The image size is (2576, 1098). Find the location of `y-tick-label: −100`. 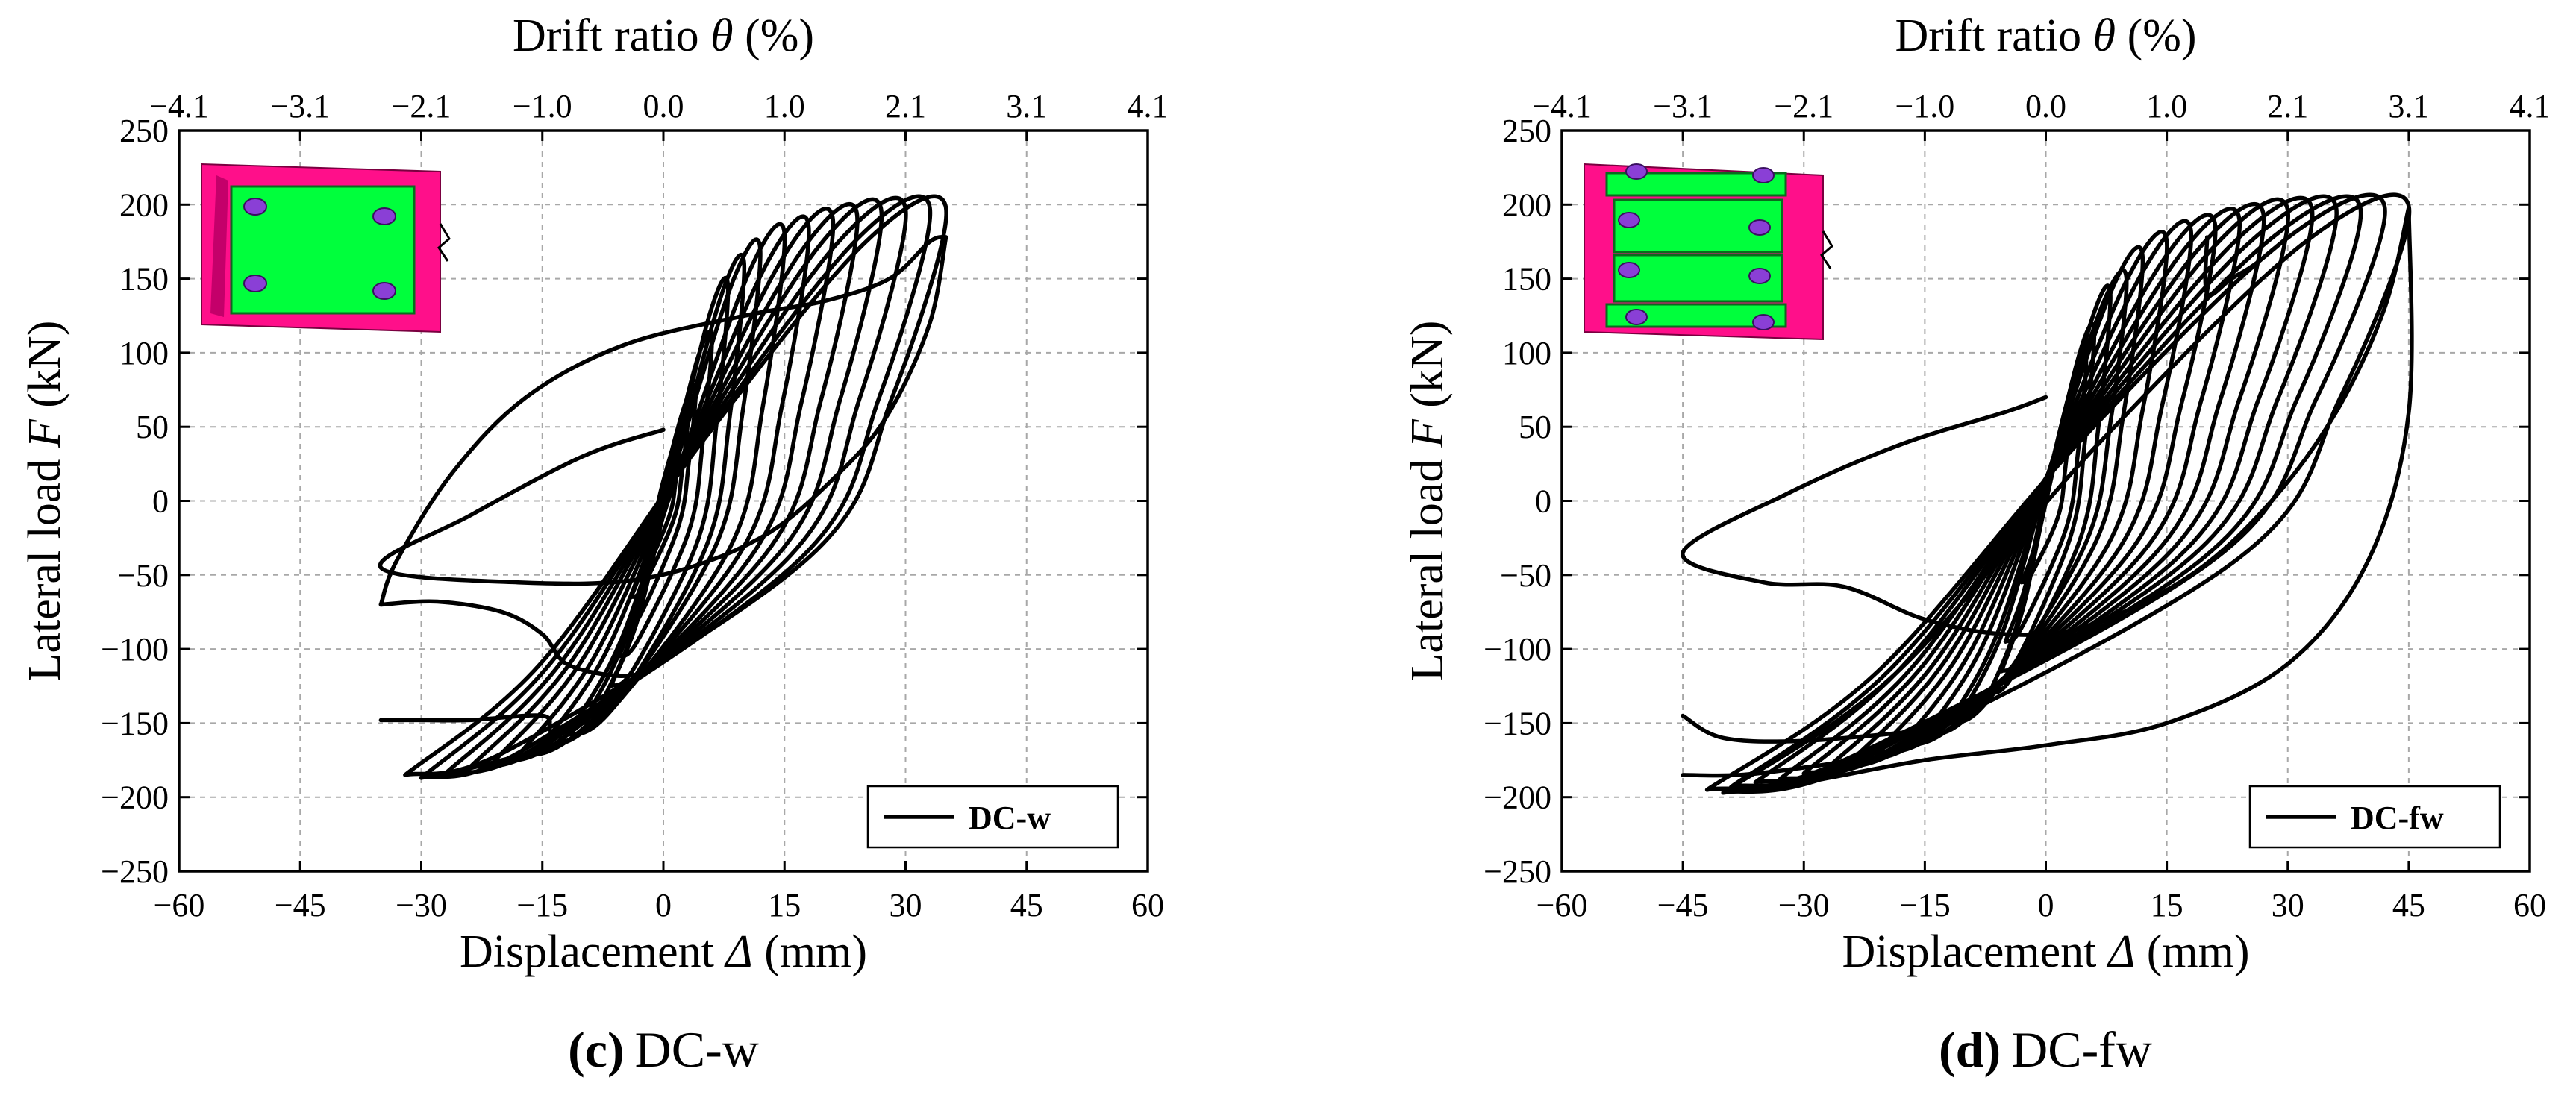

y-tick-label: −100 is located at coordinates (135, 650).